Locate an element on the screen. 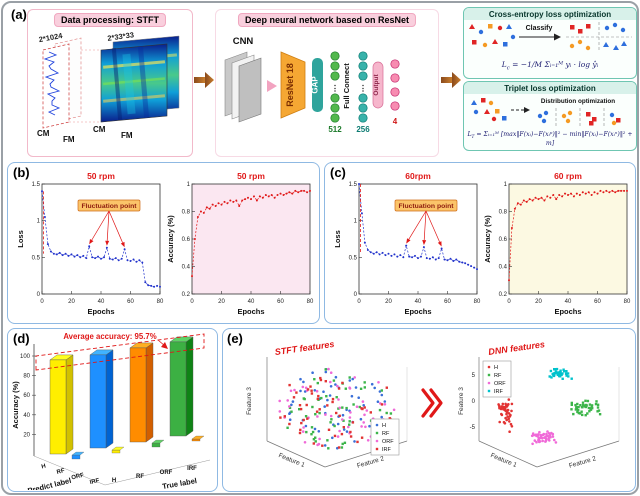 This screenshot has width=640, height=496. svg-text: Loss is located at coordinates (20, 239).